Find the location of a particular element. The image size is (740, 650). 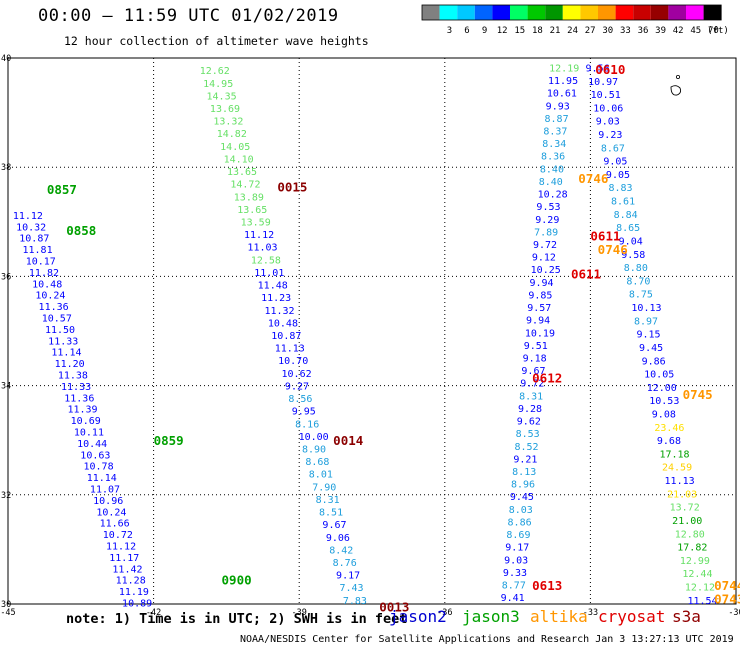

swh-value-label: 9.45 is located at coordinates (522, 497).